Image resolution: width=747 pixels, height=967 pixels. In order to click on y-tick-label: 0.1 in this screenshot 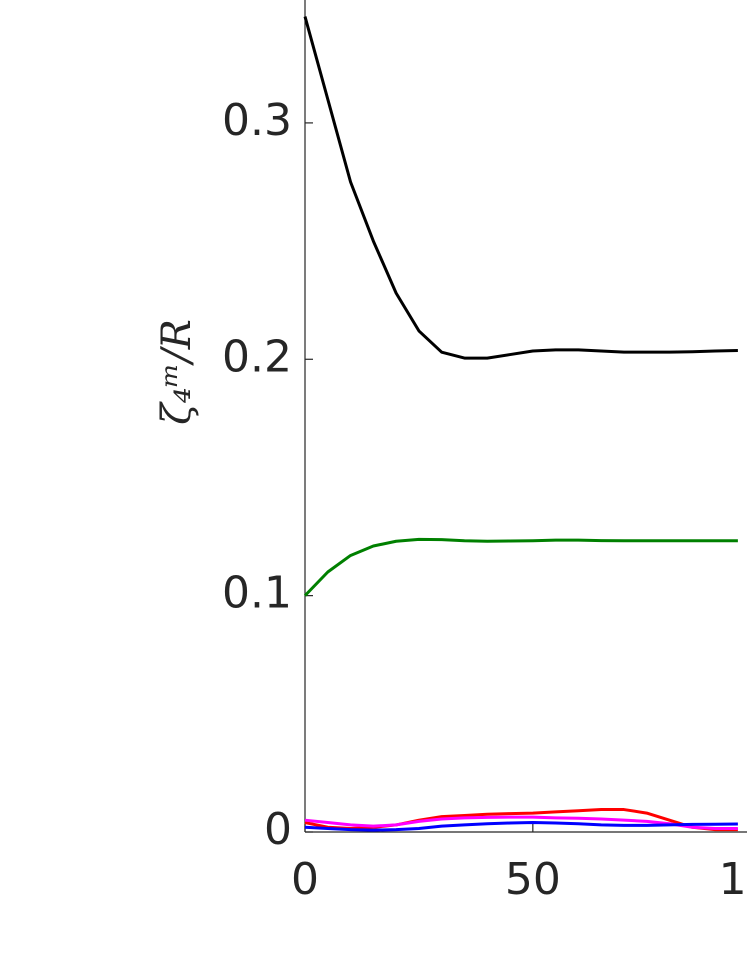, I will do `click(257, 593)`.